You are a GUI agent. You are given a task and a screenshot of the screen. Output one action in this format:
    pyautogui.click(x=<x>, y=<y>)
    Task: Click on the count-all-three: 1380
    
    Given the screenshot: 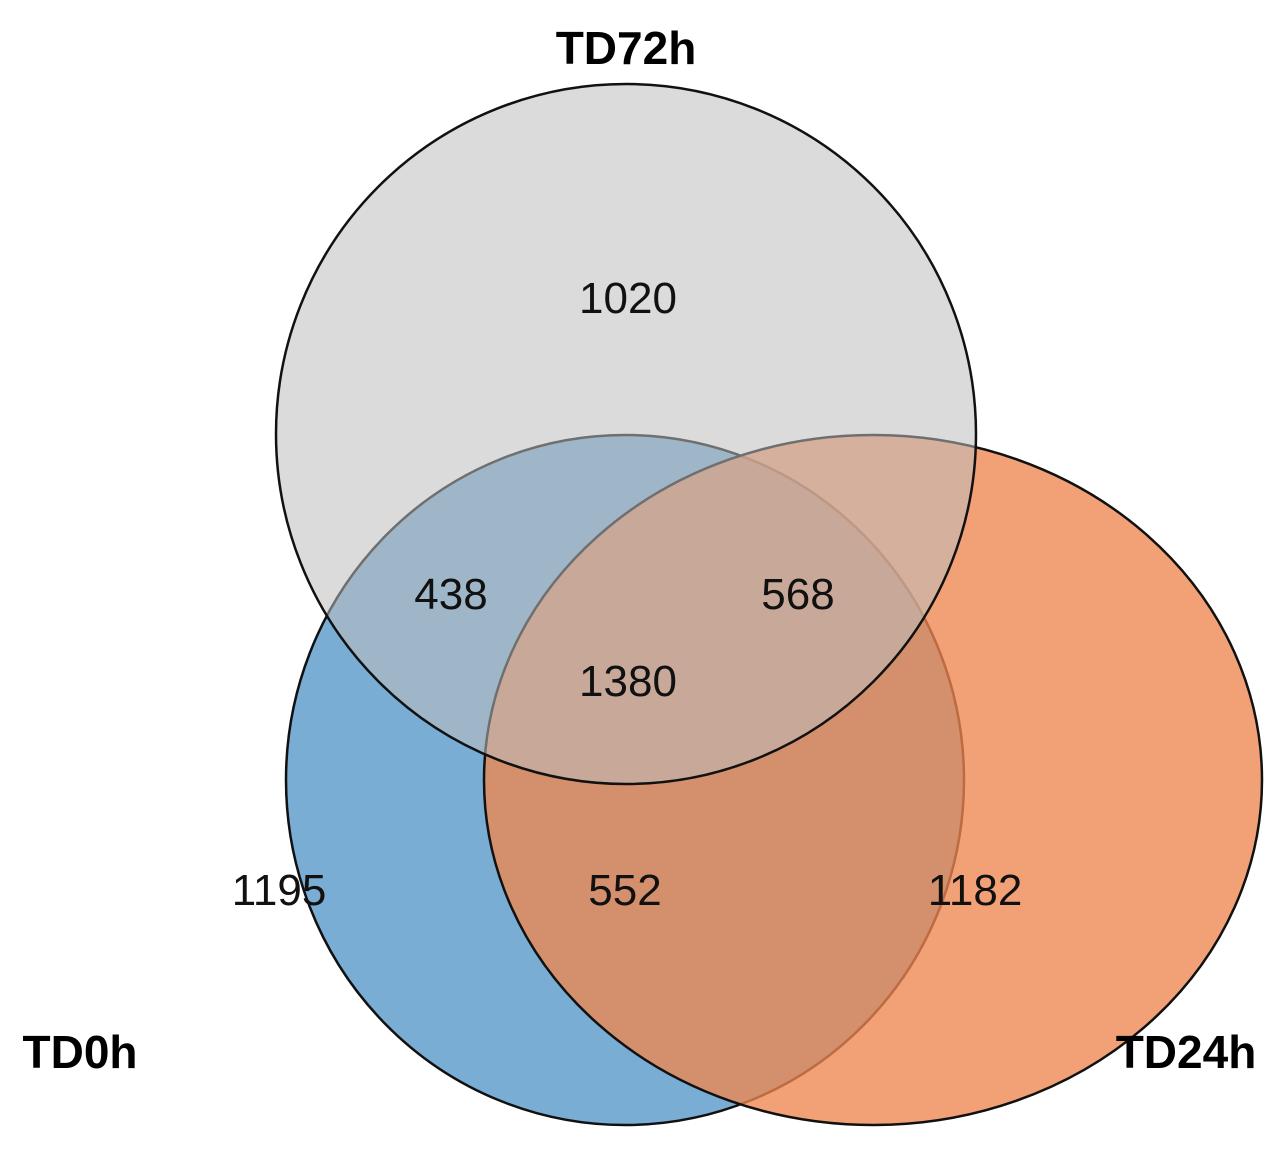 What is the action you would take?
    pyautogui.click(x=628, y=681)
    